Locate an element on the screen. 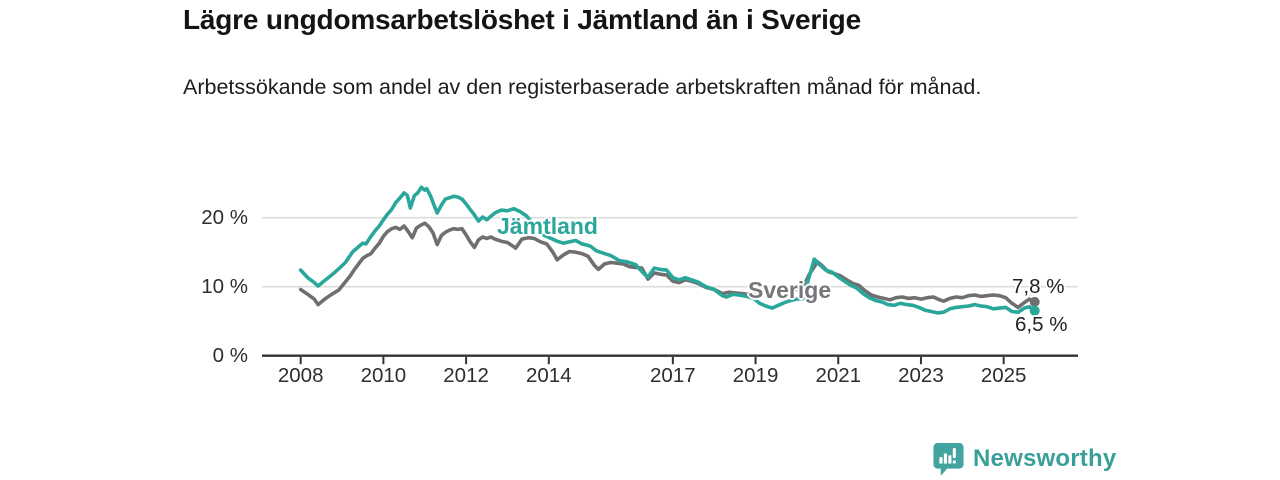 The image size is (1280, 480). x-tick-label: 2025 is located at coordinates (1003, 375).